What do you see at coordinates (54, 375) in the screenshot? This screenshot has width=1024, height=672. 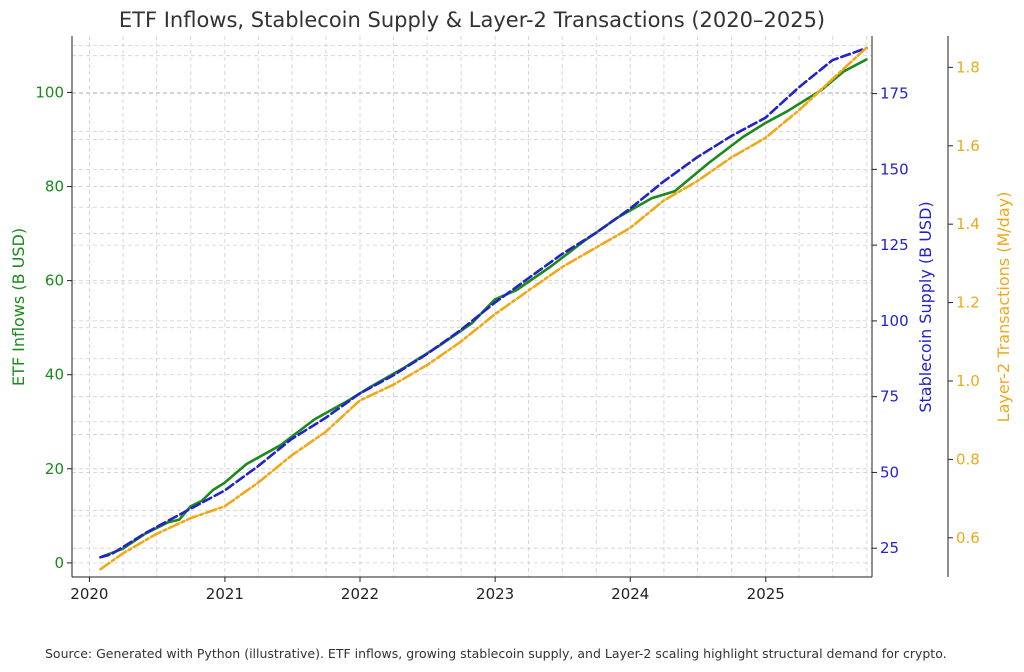 I see `y-tick-label-etf: 40` at bounding box center [54, 375].